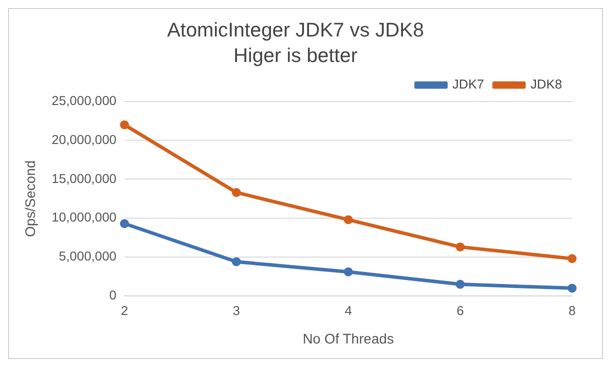 The height and width of the screenshot is (367, 611). Describe the element at coordinates (348, 338) in the screenshot. I see `x-axis-title: No Of Threads` at that location.